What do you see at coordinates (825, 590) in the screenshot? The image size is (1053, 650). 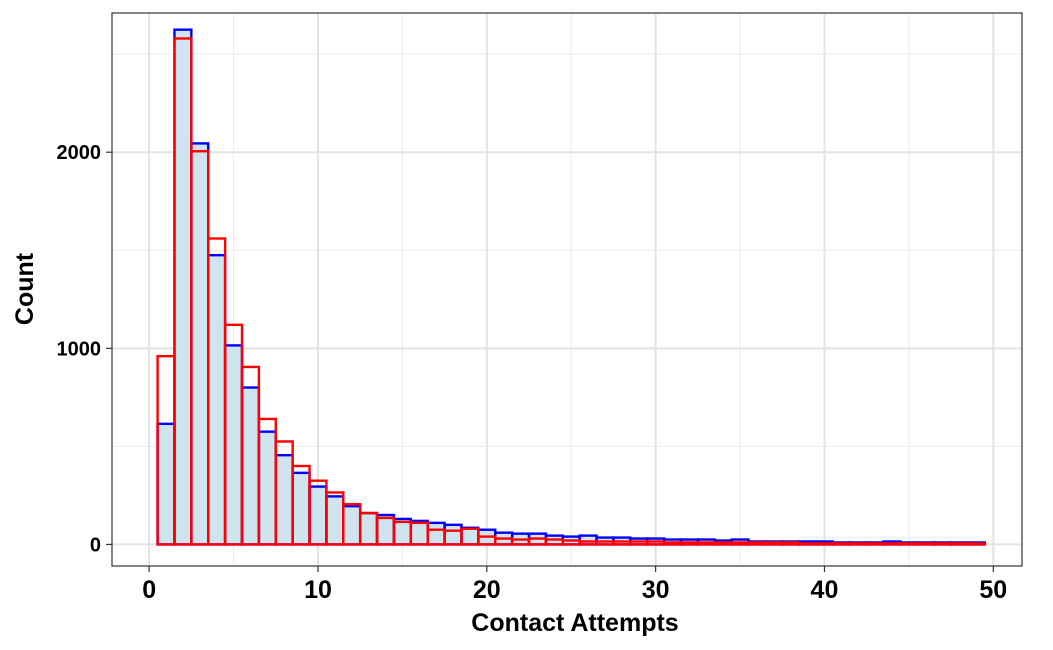 I see `x-tick-label: 40` at bounding box center [825, 590].